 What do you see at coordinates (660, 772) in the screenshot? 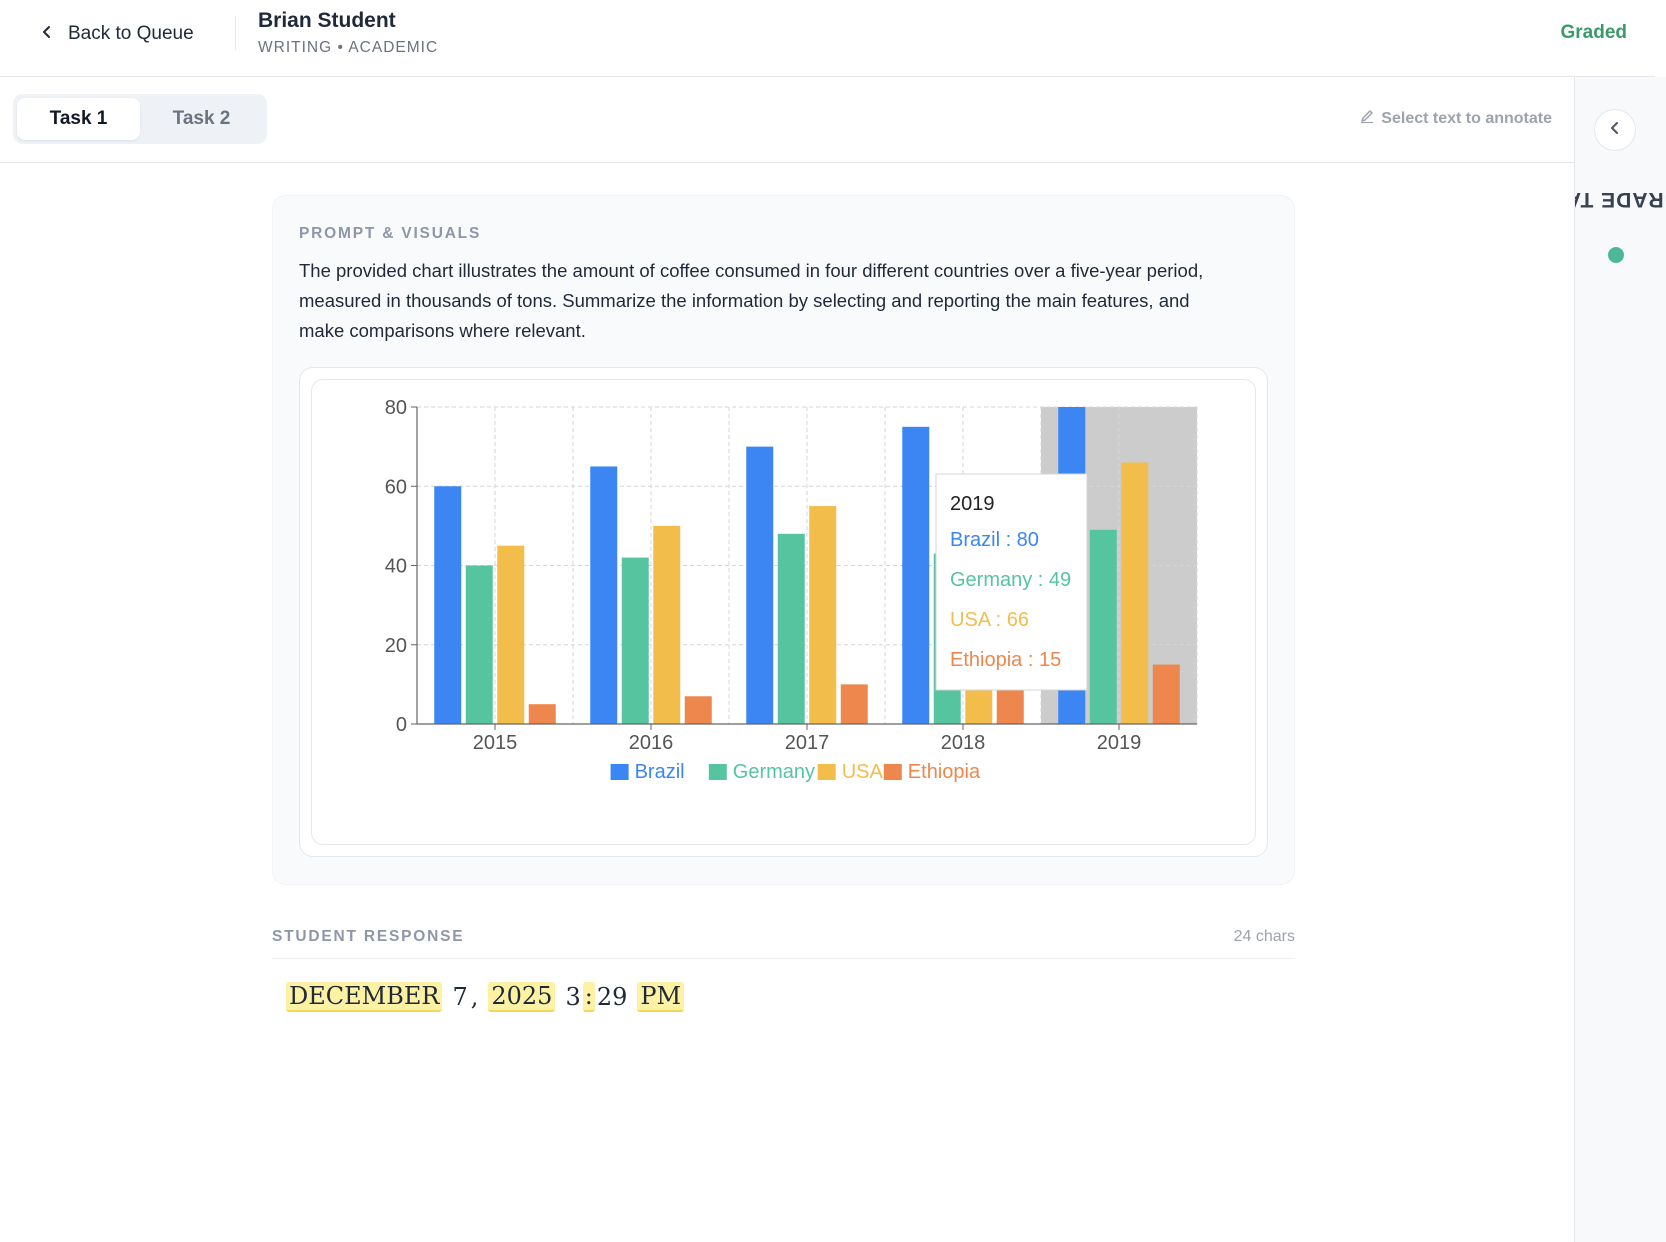
I see `legend-label-brazil: Brazil` at bounding box center [660, 772].